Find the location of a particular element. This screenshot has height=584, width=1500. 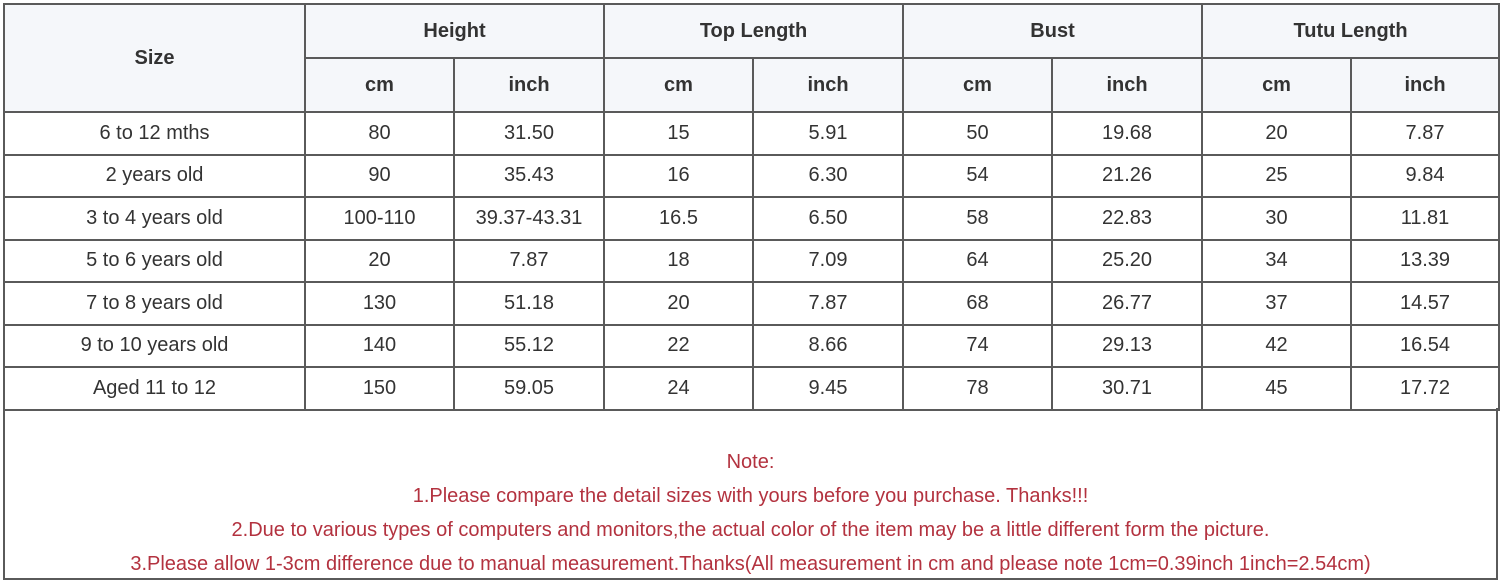

measurement-cell: 140 is located at coordinates (379, 345).